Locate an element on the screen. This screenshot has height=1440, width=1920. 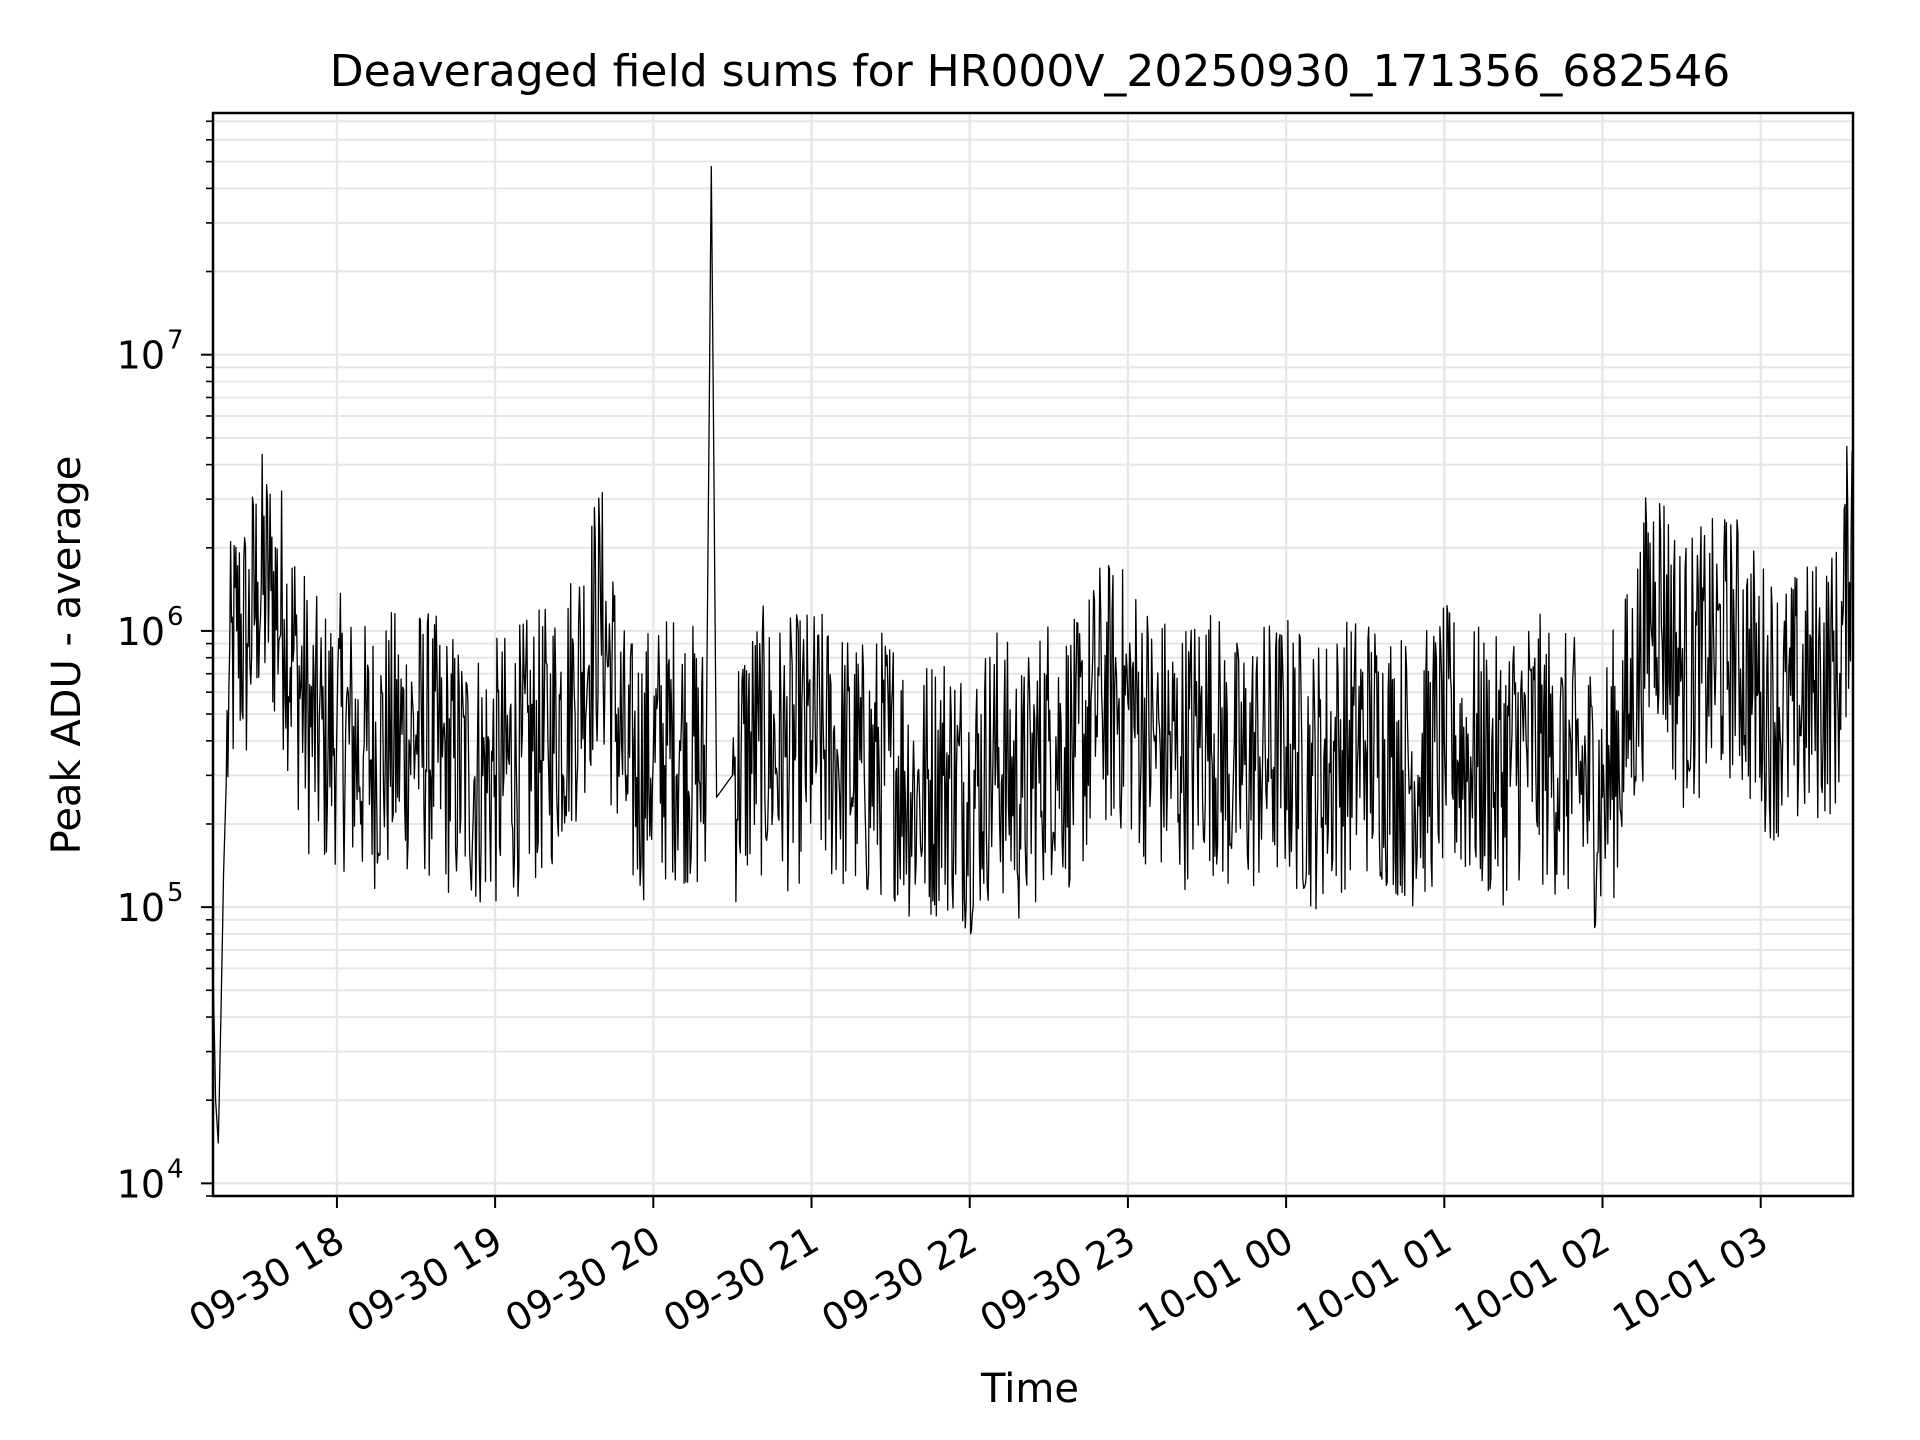
x-axis-label: Time is located at coordinates (1029, 1389).